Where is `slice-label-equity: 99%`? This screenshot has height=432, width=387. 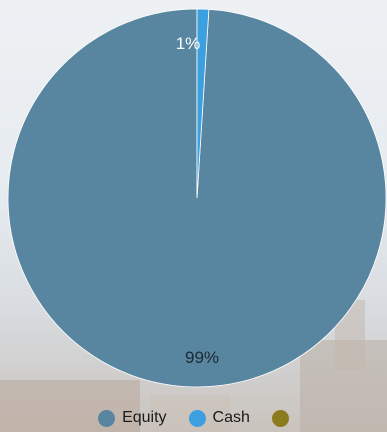
slice-label-equity: 99% is located at coordinates (202, 357).